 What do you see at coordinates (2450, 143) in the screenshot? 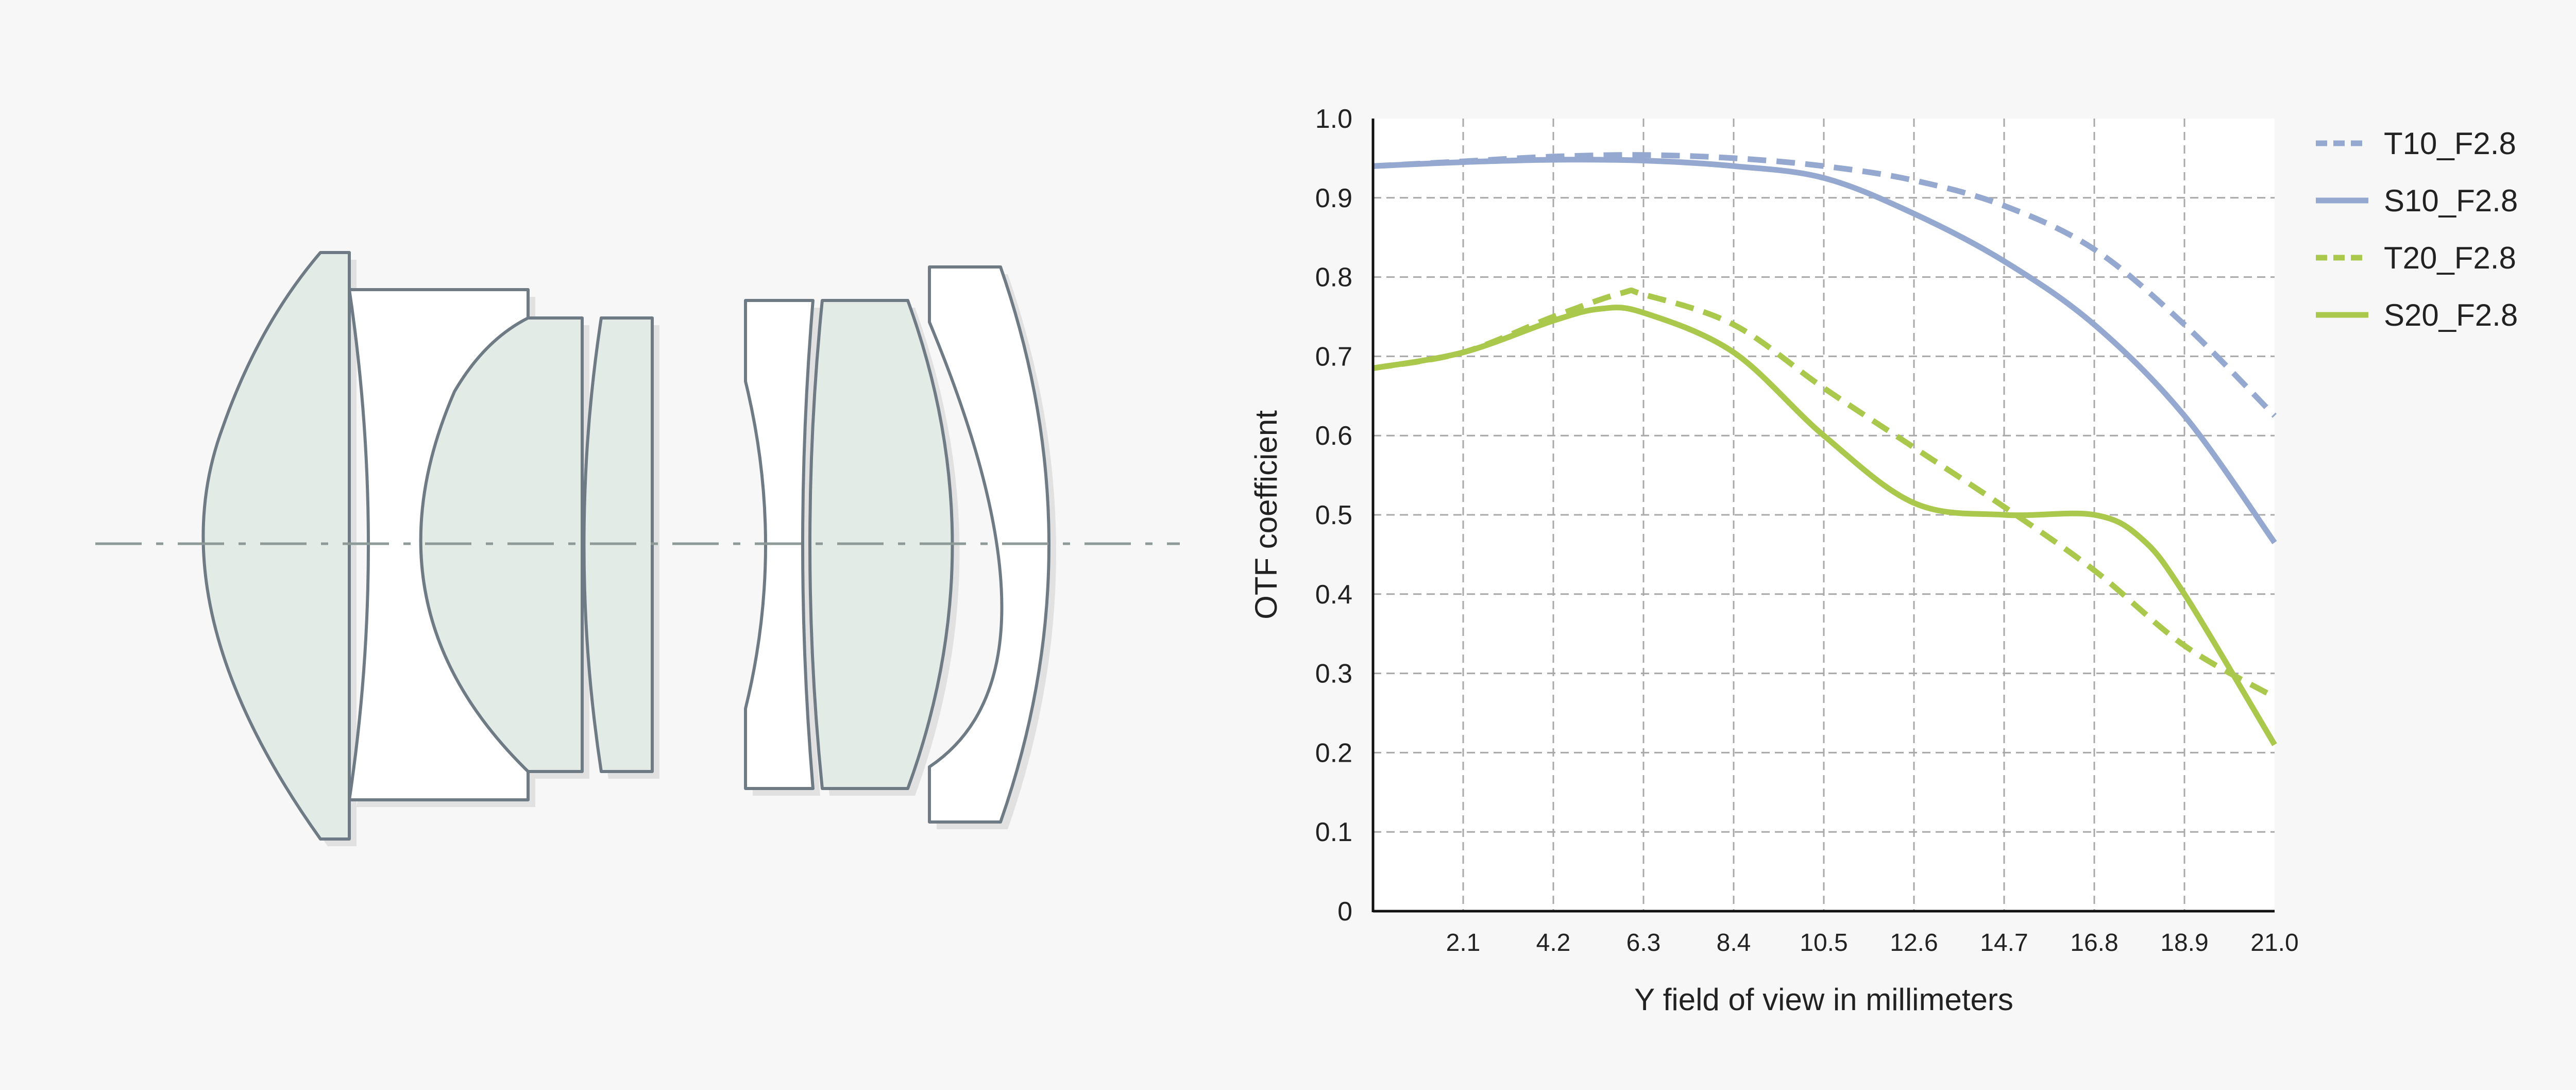
I see `legend-label: T10_F2.8` at bounding box center [2450, 143].